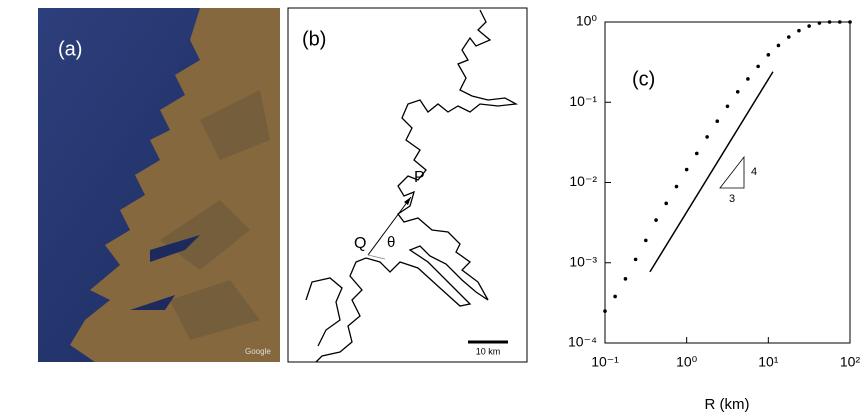 This screenshot has width=864, height=420. What do you see at coordinates (711, 172) in the screenshot?
I see `reference-line` at bounding box center [711, 172].